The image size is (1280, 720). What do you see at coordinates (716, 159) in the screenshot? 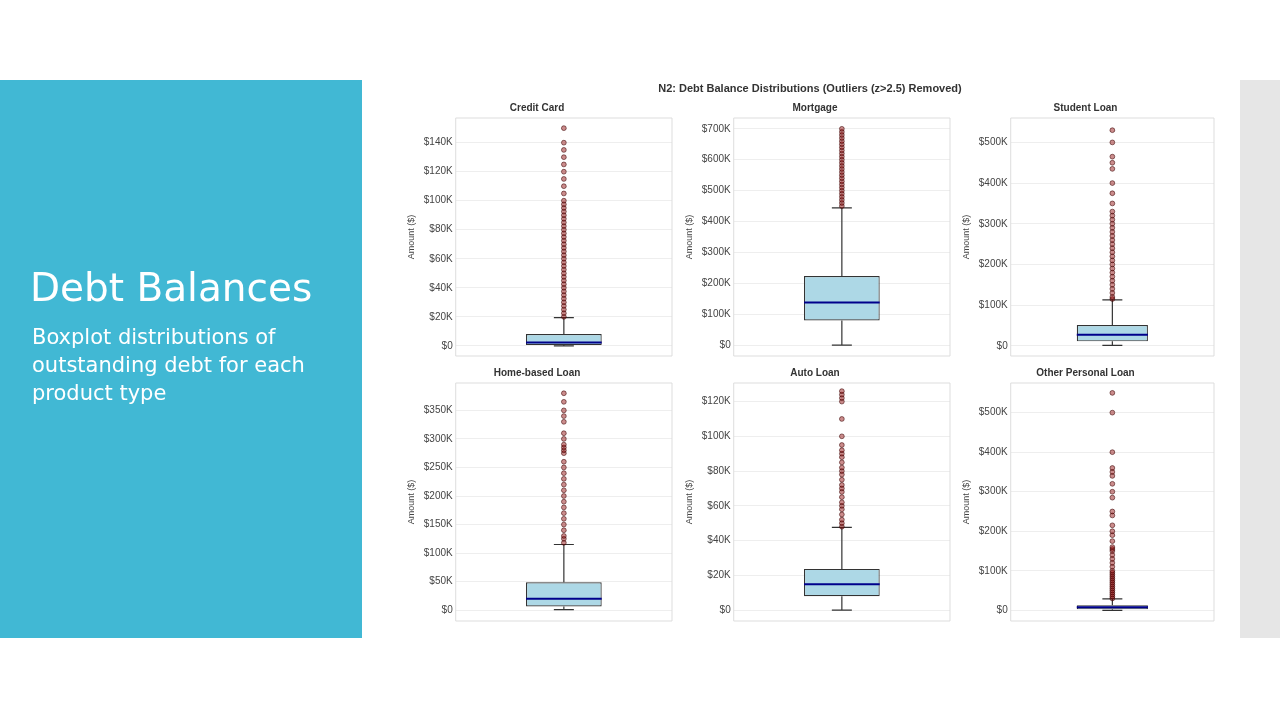
I see `y-tick-label: $600K` at bounding box center [716, 159].